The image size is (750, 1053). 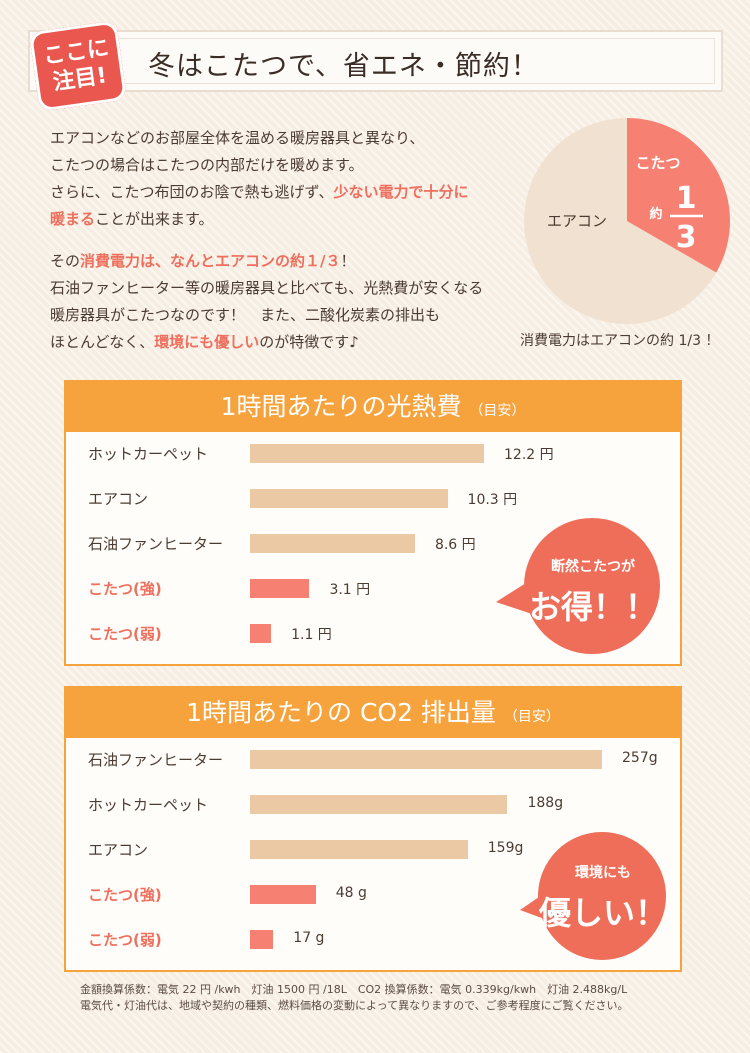 What do you see at coordinates (309, 342) in the screenshot?
I see `intro-text: のが特徴です♪` at bounding box center [309, 342].